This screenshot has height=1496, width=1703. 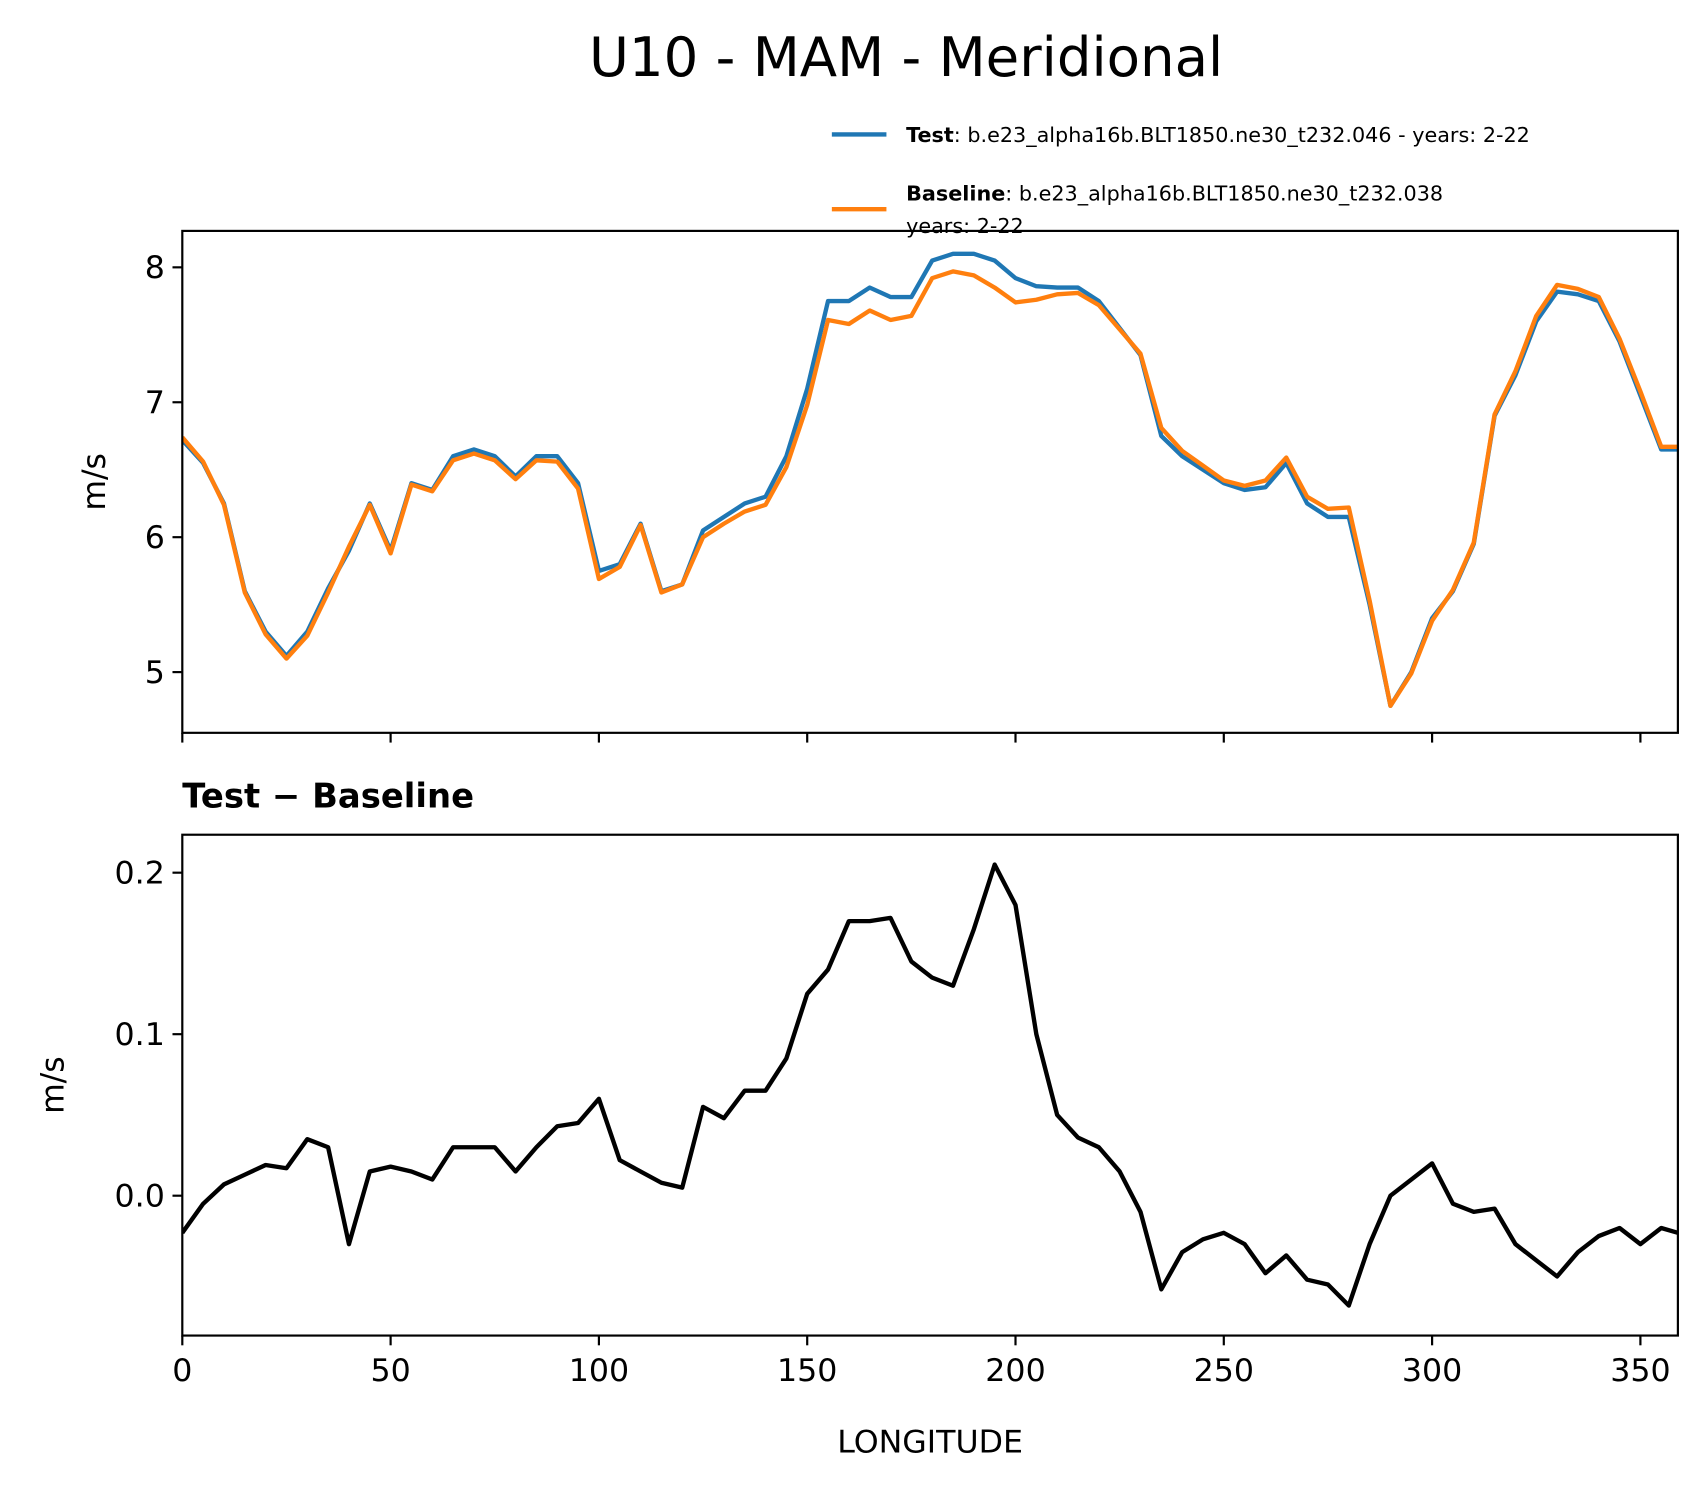 What do you see at coordinates (1640, 1371) in the screenshot?
I see `x-tick-label: 350` at bounding box center [1640, 1371].